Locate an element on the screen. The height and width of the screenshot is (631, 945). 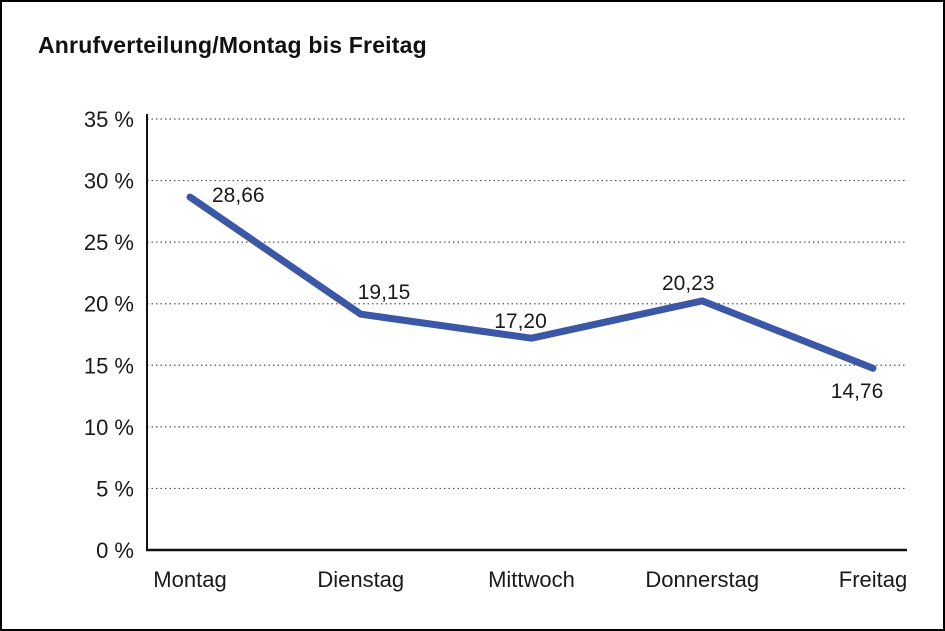
y-tick-labels: 0 % 5 % 10 % 15 % 20 % 25 % 30 % 35 % is located at coordinates (109, 335).